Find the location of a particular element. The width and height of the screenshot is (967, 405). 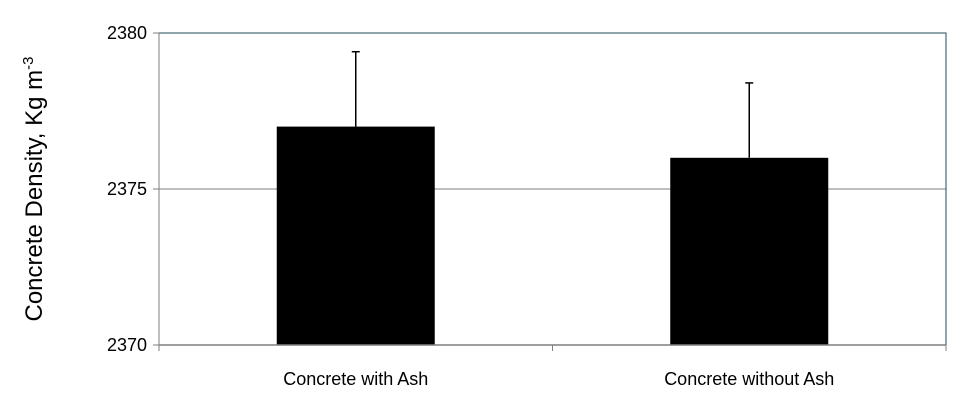

y-tick-label: 2380 is located at coordinates (127, 33).